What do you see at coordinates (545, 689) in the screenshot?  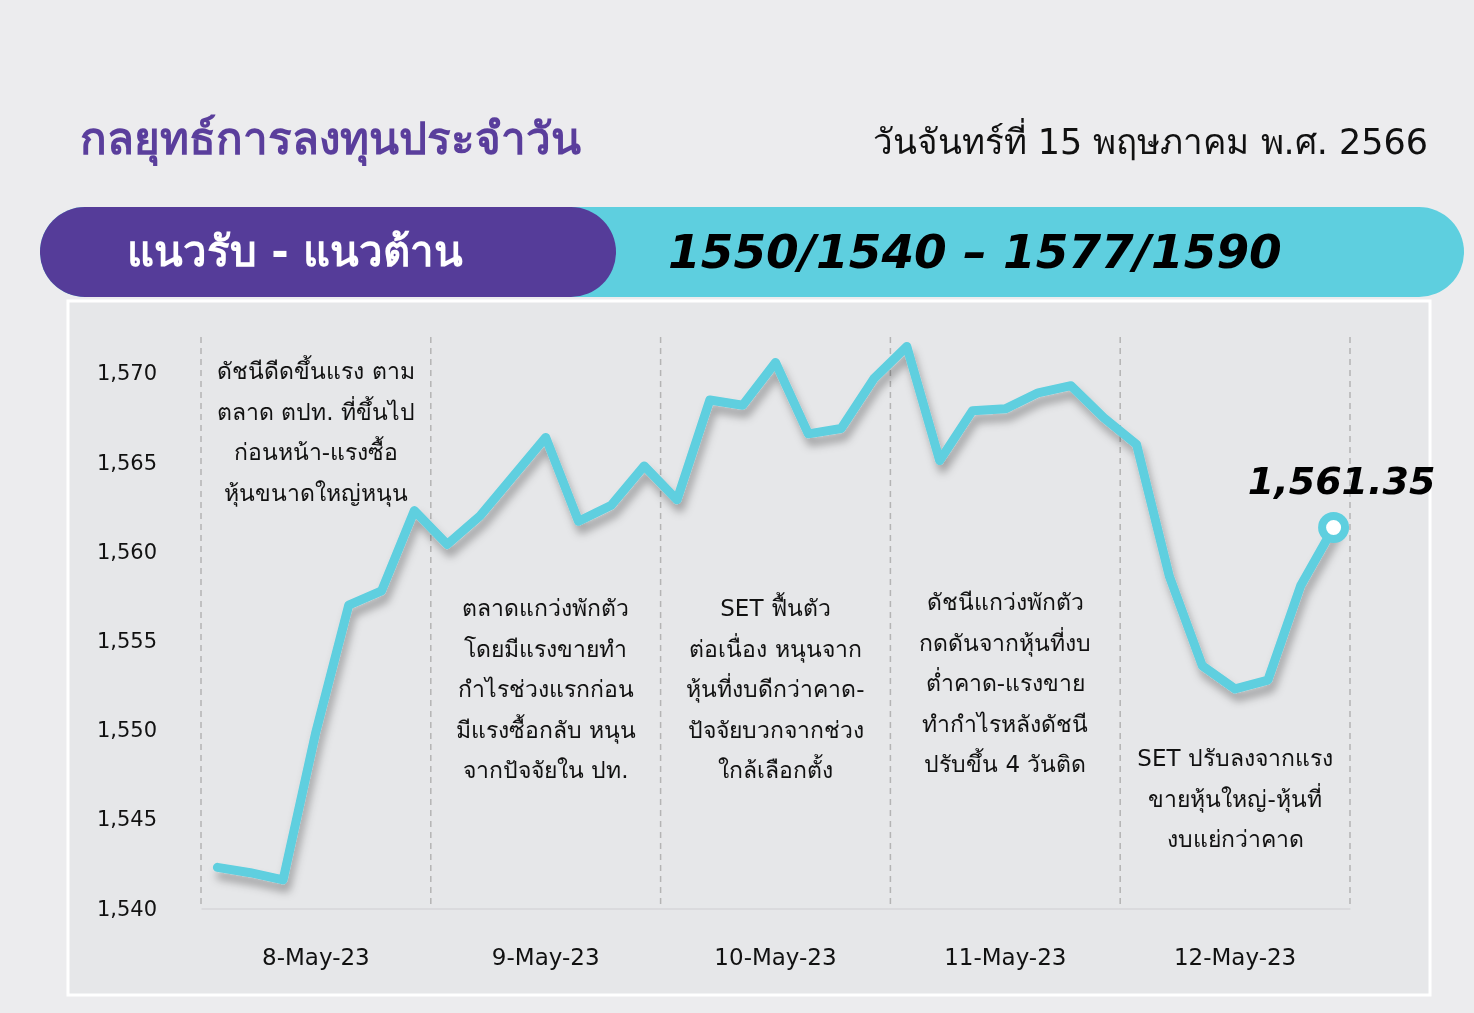 I see `annotation: ตลาดแกว่งพักตัว โดยมีแรงขายทำ กำไรช่วงแรกก่อน มีแรงซื้อกลับ หนุน จากปัจจัยใน ปท.` at bounding box center [545, 689].